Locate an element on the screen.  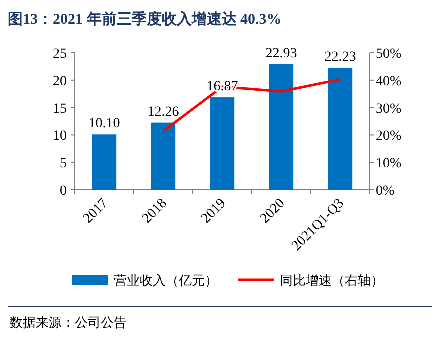
y-tick-label: 20 is located at coordinates (60, 82).